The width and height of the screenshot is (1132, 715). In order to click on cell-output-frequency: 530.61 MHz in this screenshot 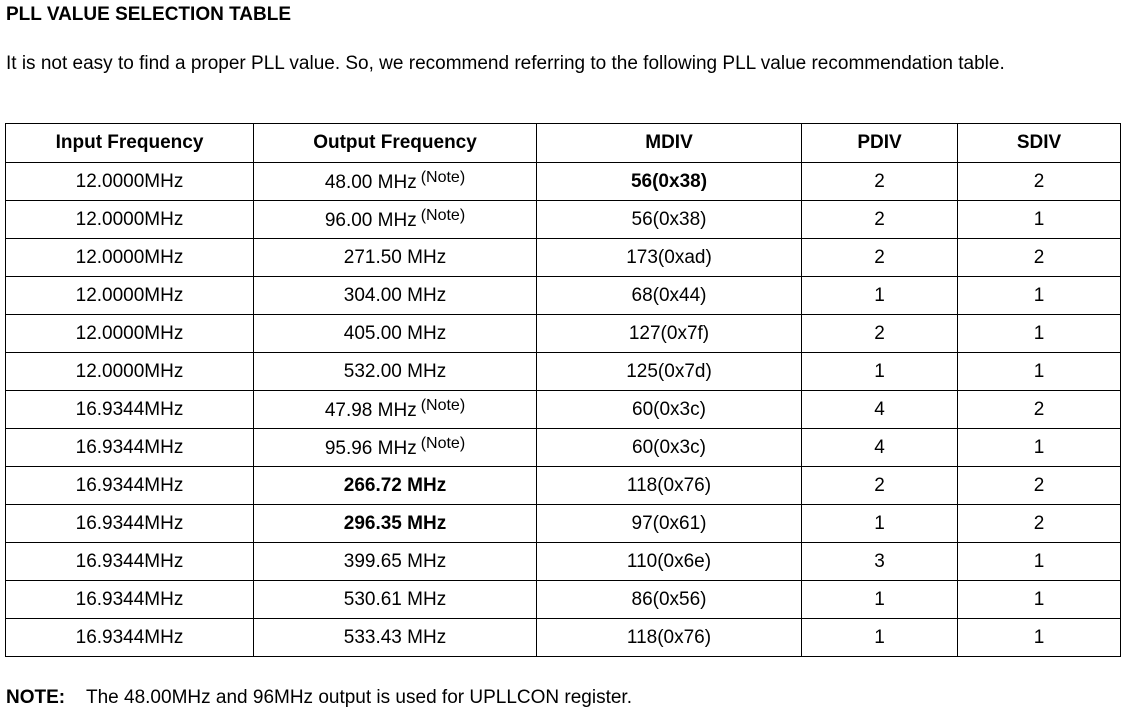, I will do `click(395, 599)`.